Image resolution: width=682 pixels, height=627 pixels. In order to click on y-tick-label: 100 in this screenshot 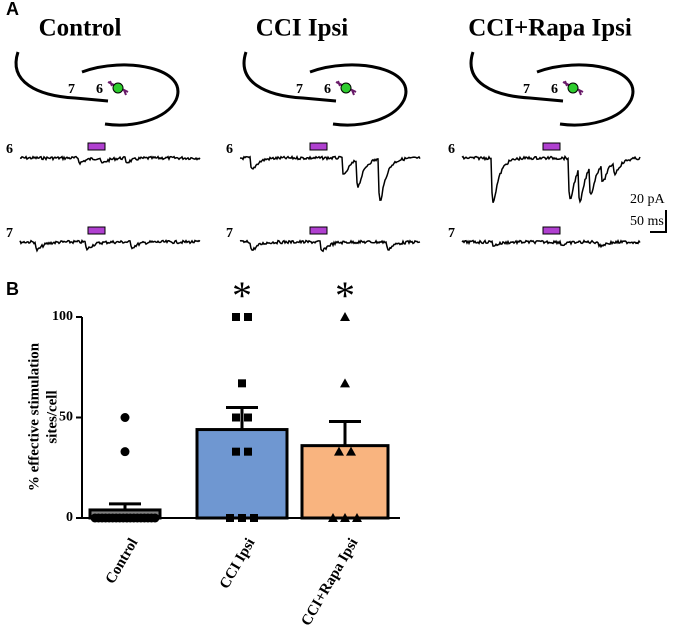, I will do `click(62, 316)`.